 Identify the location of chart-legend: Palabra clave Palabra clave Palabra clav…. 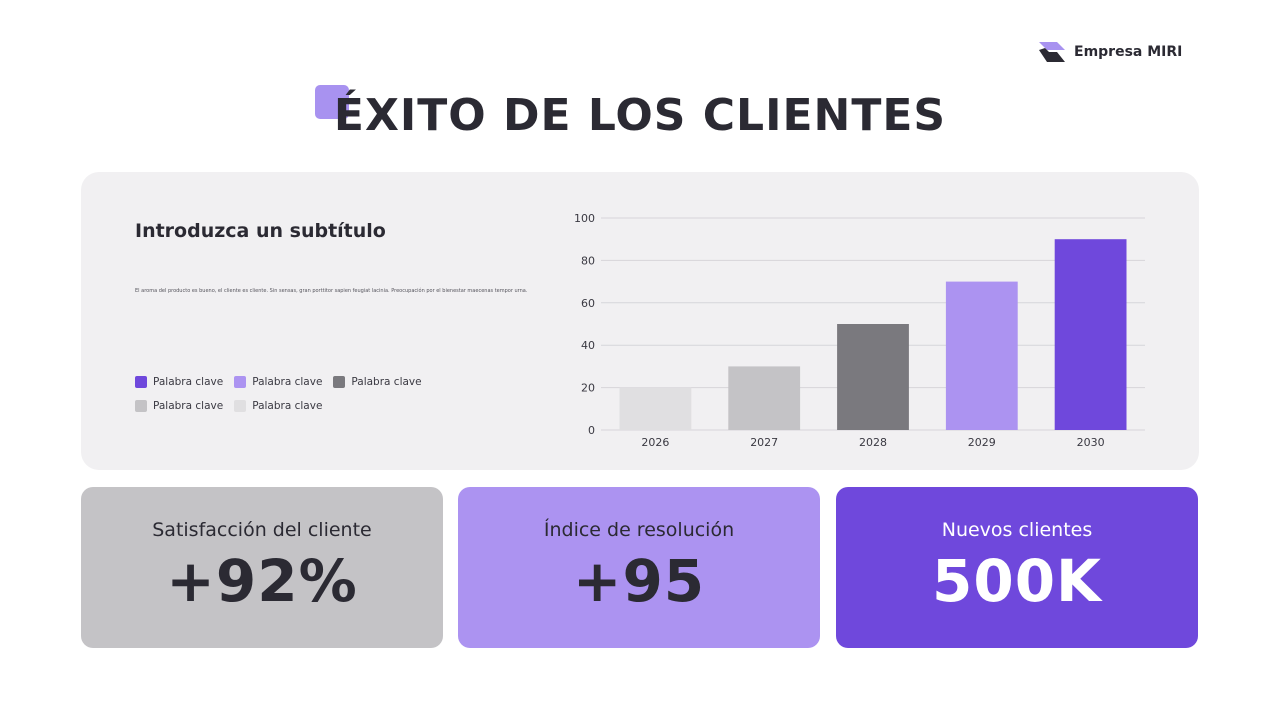
(295, 394).